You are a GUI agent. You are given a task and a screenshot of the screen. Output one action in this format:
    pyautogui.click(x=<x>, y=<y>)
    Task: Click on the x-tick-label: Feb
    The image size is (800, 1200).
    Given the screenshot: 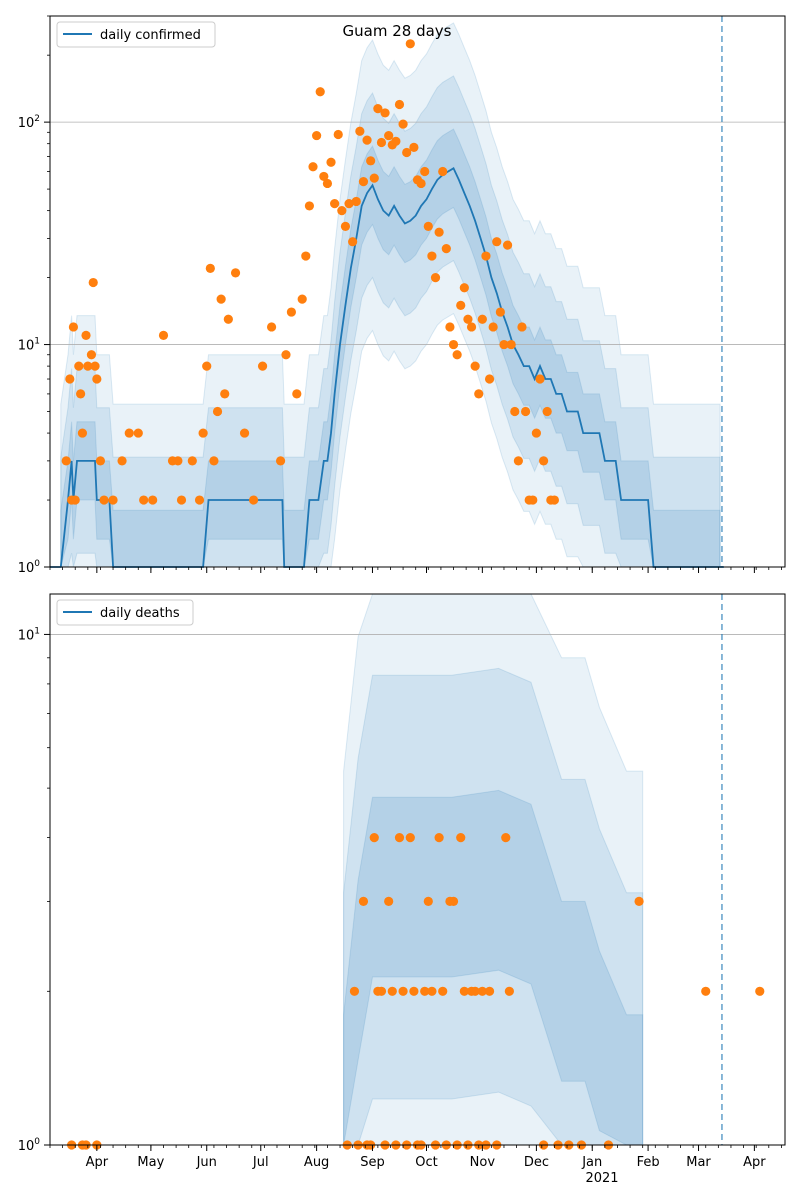 What is the action you would take?
    pyautogui.click(x=648, y=1162)
    